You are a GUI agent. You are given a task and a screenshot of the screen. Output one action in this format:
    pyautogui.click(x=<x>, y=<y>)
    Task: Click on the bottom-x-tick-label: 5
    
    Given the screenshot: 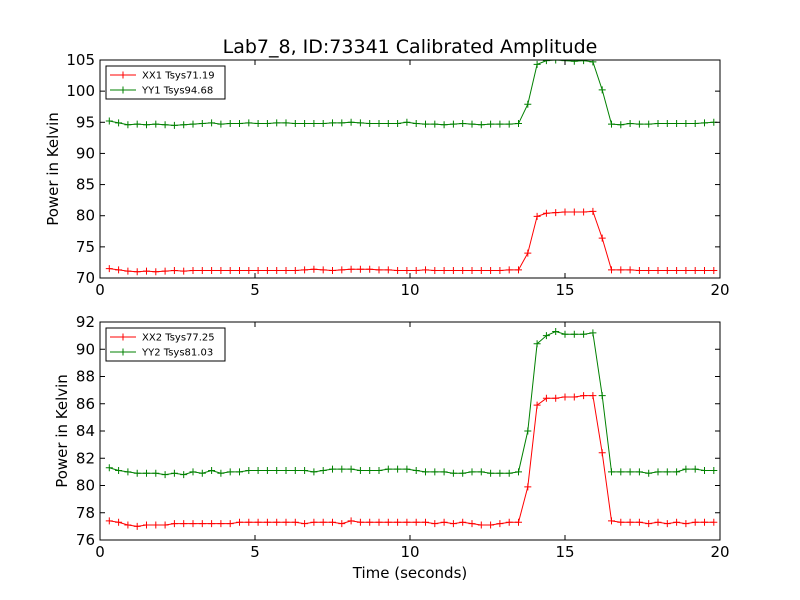 What is the action you would take?
    pyautogui.click(x=255, y=552)
    